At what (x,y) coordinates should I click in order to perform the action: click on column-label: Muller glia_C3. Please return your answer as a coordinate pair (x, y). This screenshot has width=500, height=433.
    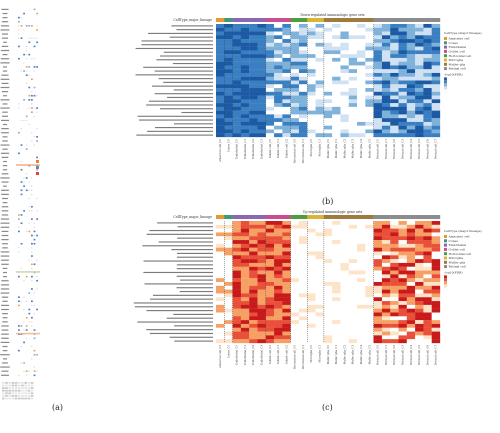
    Looking at the image, I should click on (353, 355).